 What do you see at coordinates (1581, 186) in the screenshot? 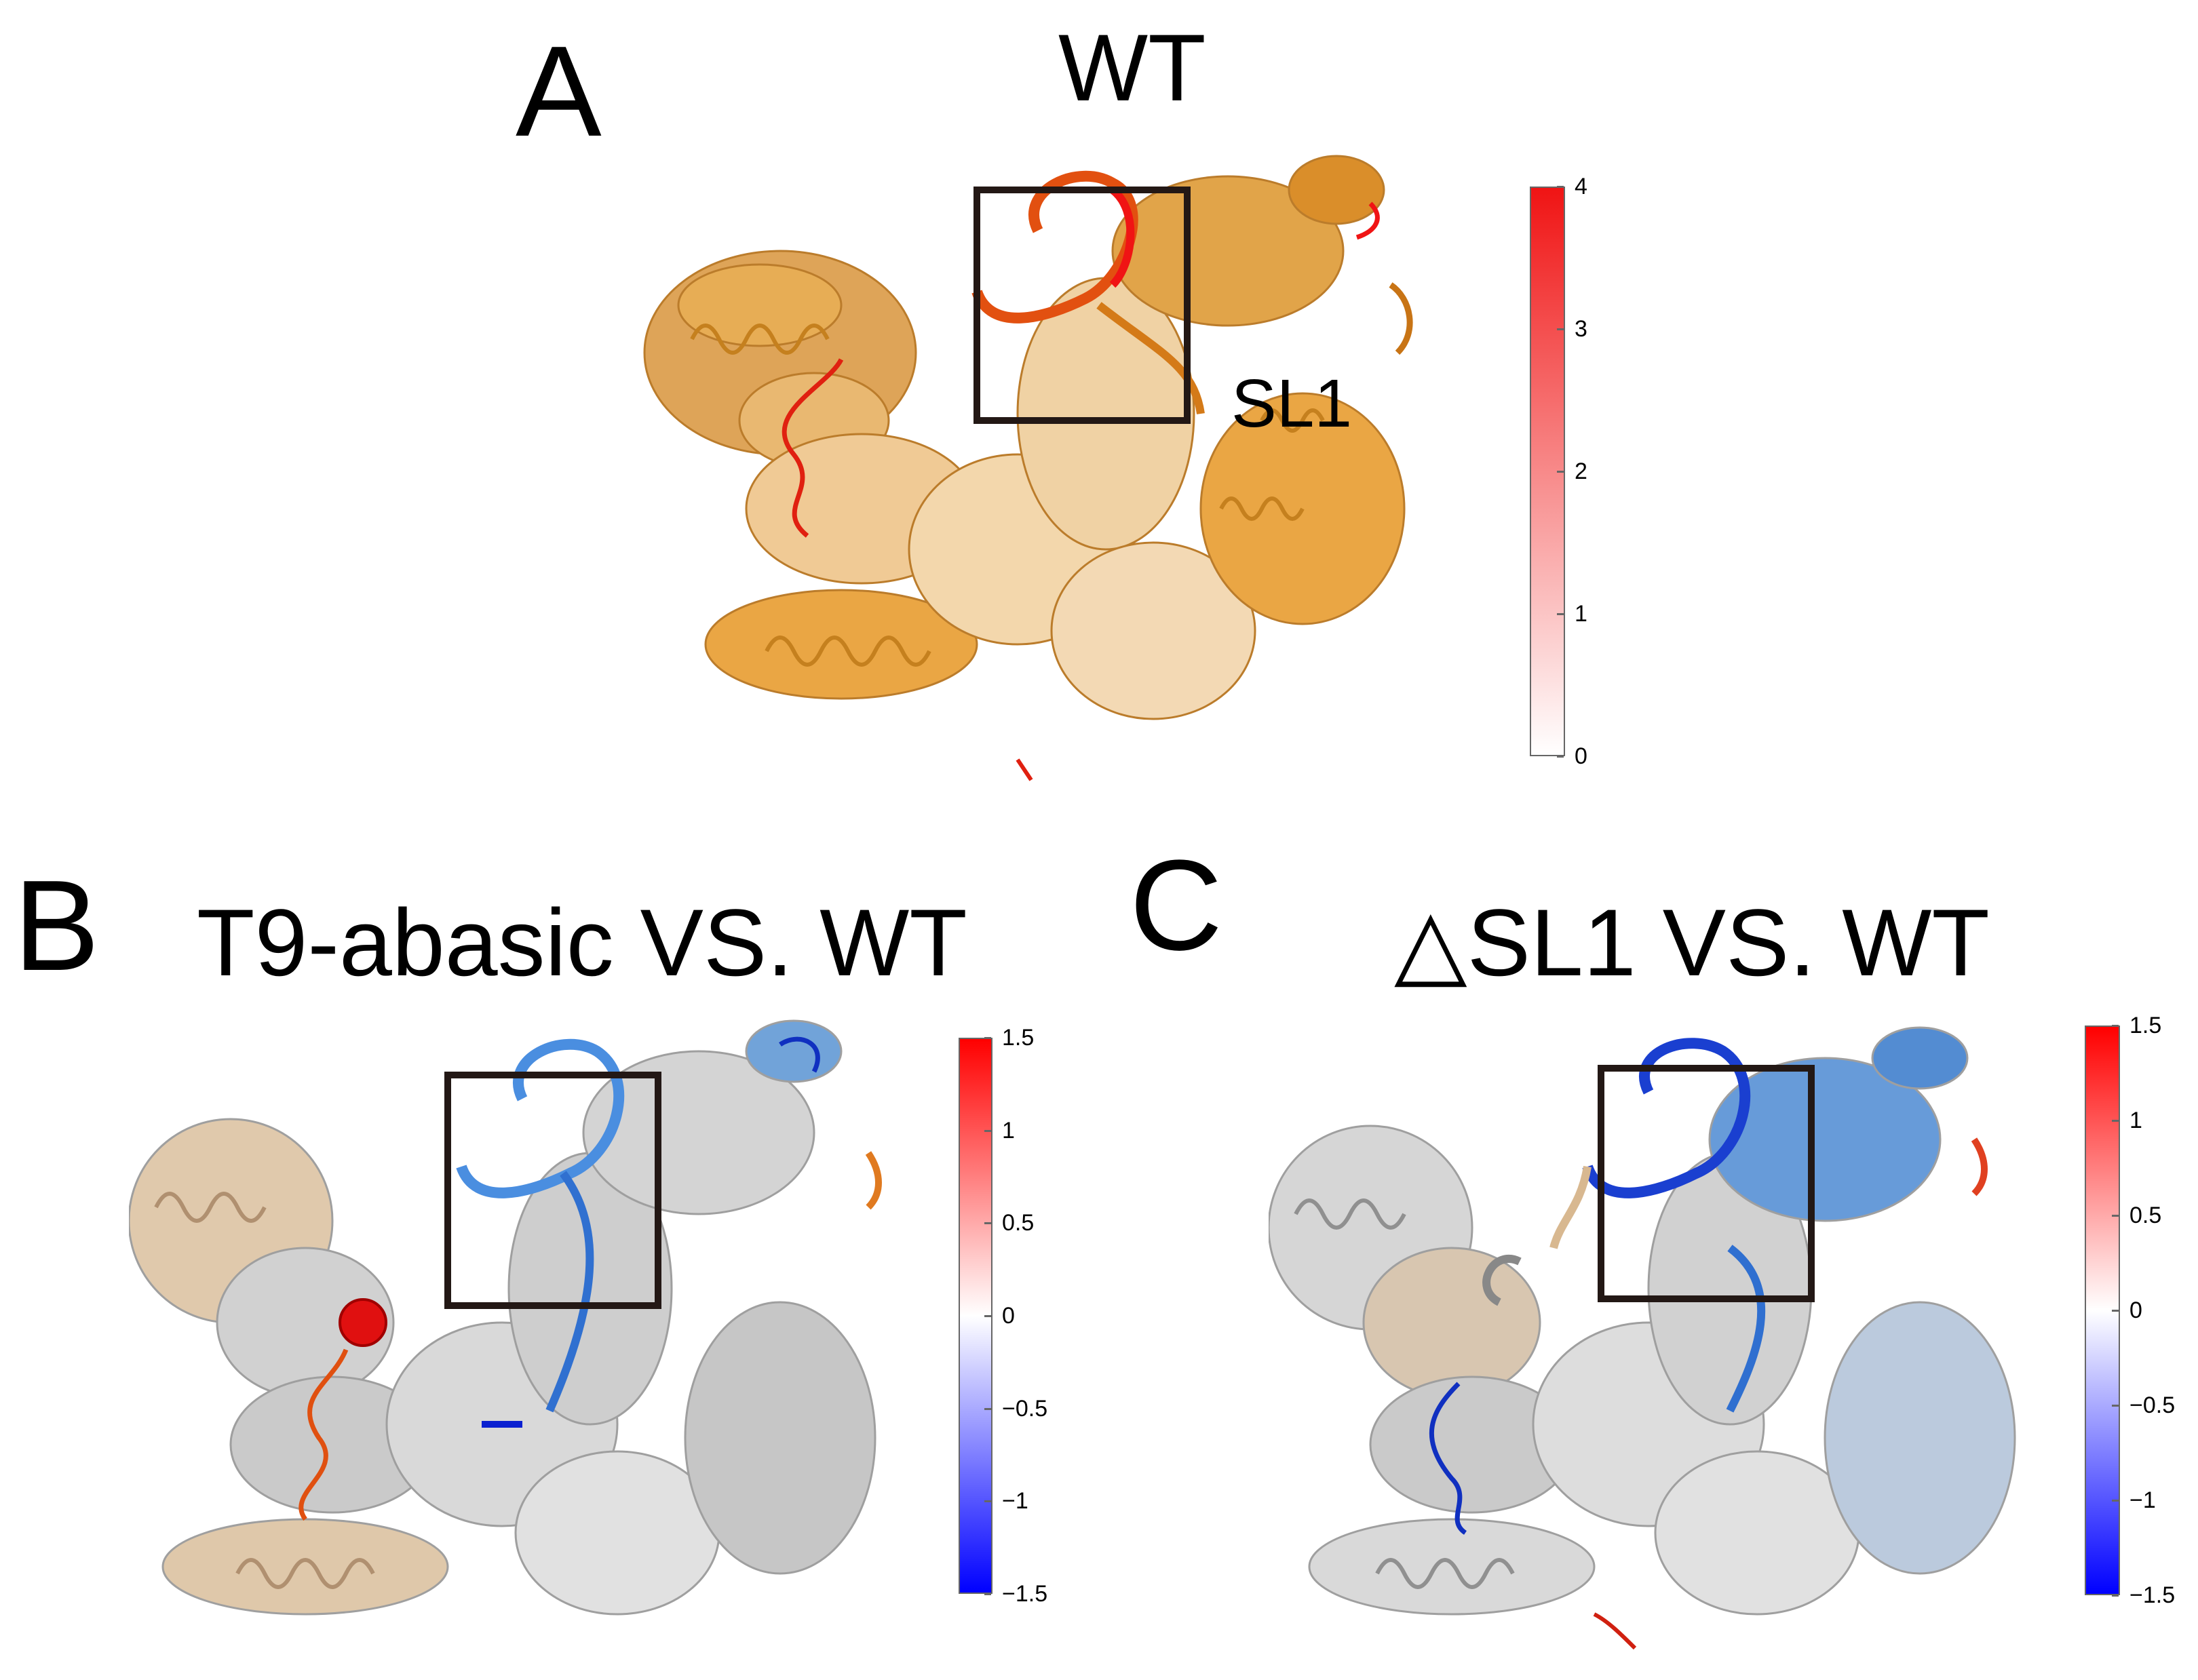
I see `colorbar-tick-label: 4` at bounding box center [1581, 186].